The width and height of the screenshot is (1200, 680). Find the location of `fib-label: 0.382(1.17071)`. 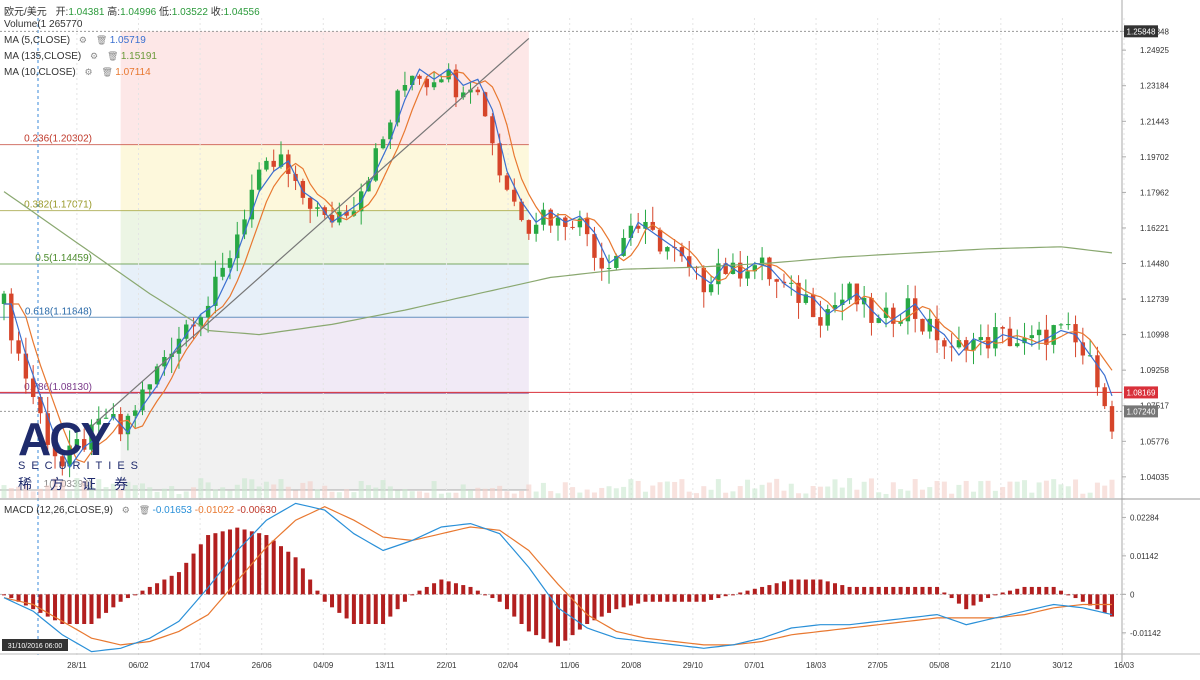

fib-label: 0.382(1.17071) is located at coordinates (58, 205).